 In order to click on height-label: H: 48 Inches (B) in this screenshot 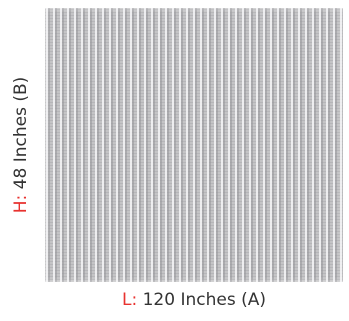, I will do `click(21, 145)`.